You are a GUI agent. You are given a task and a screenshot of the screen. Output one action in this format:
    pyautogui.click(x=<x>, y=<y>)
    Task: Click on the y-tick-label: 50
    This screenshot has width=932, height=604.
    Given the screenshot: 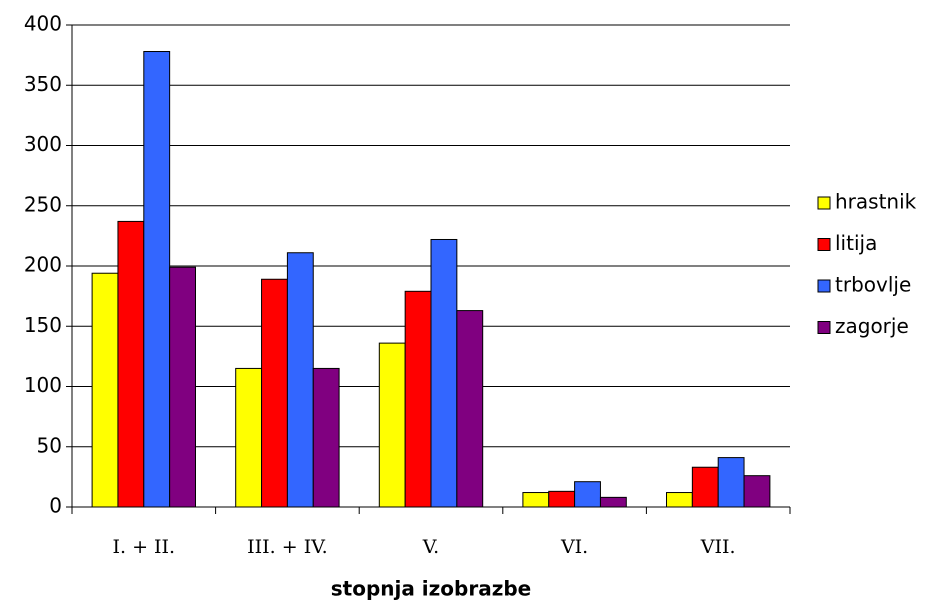 What is the action you would take?
    pyautogui.click(x=49, y=445)
    